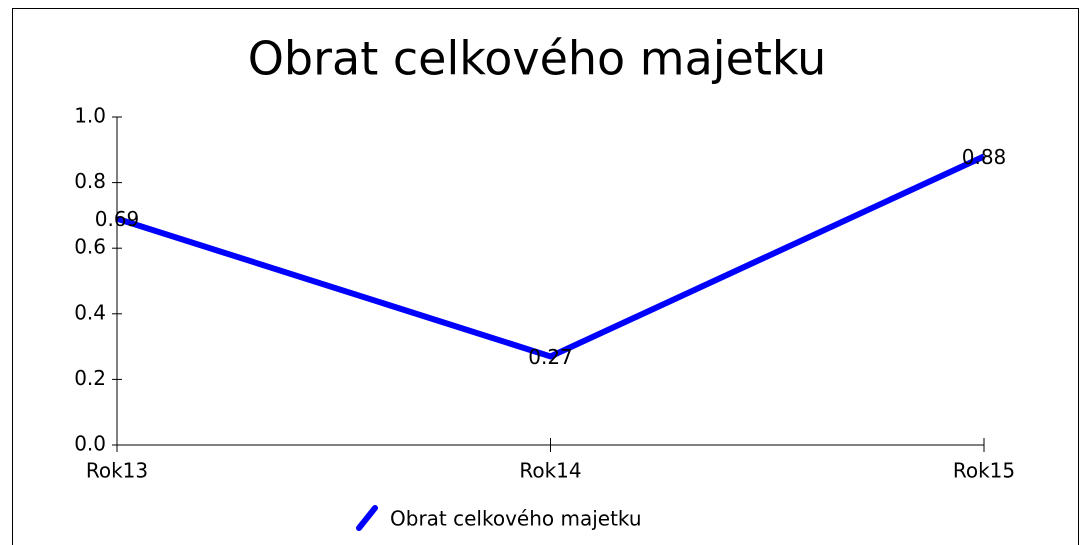 The image size is (1085, 545). I want to click on y-tick-label: 0.2, so click(90, 378).